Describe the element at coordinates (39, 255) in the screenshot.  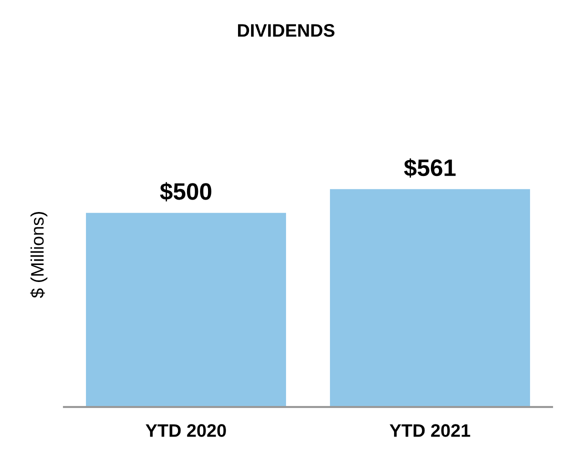
I see `y-axis-title: $ (Millions)` at that location.